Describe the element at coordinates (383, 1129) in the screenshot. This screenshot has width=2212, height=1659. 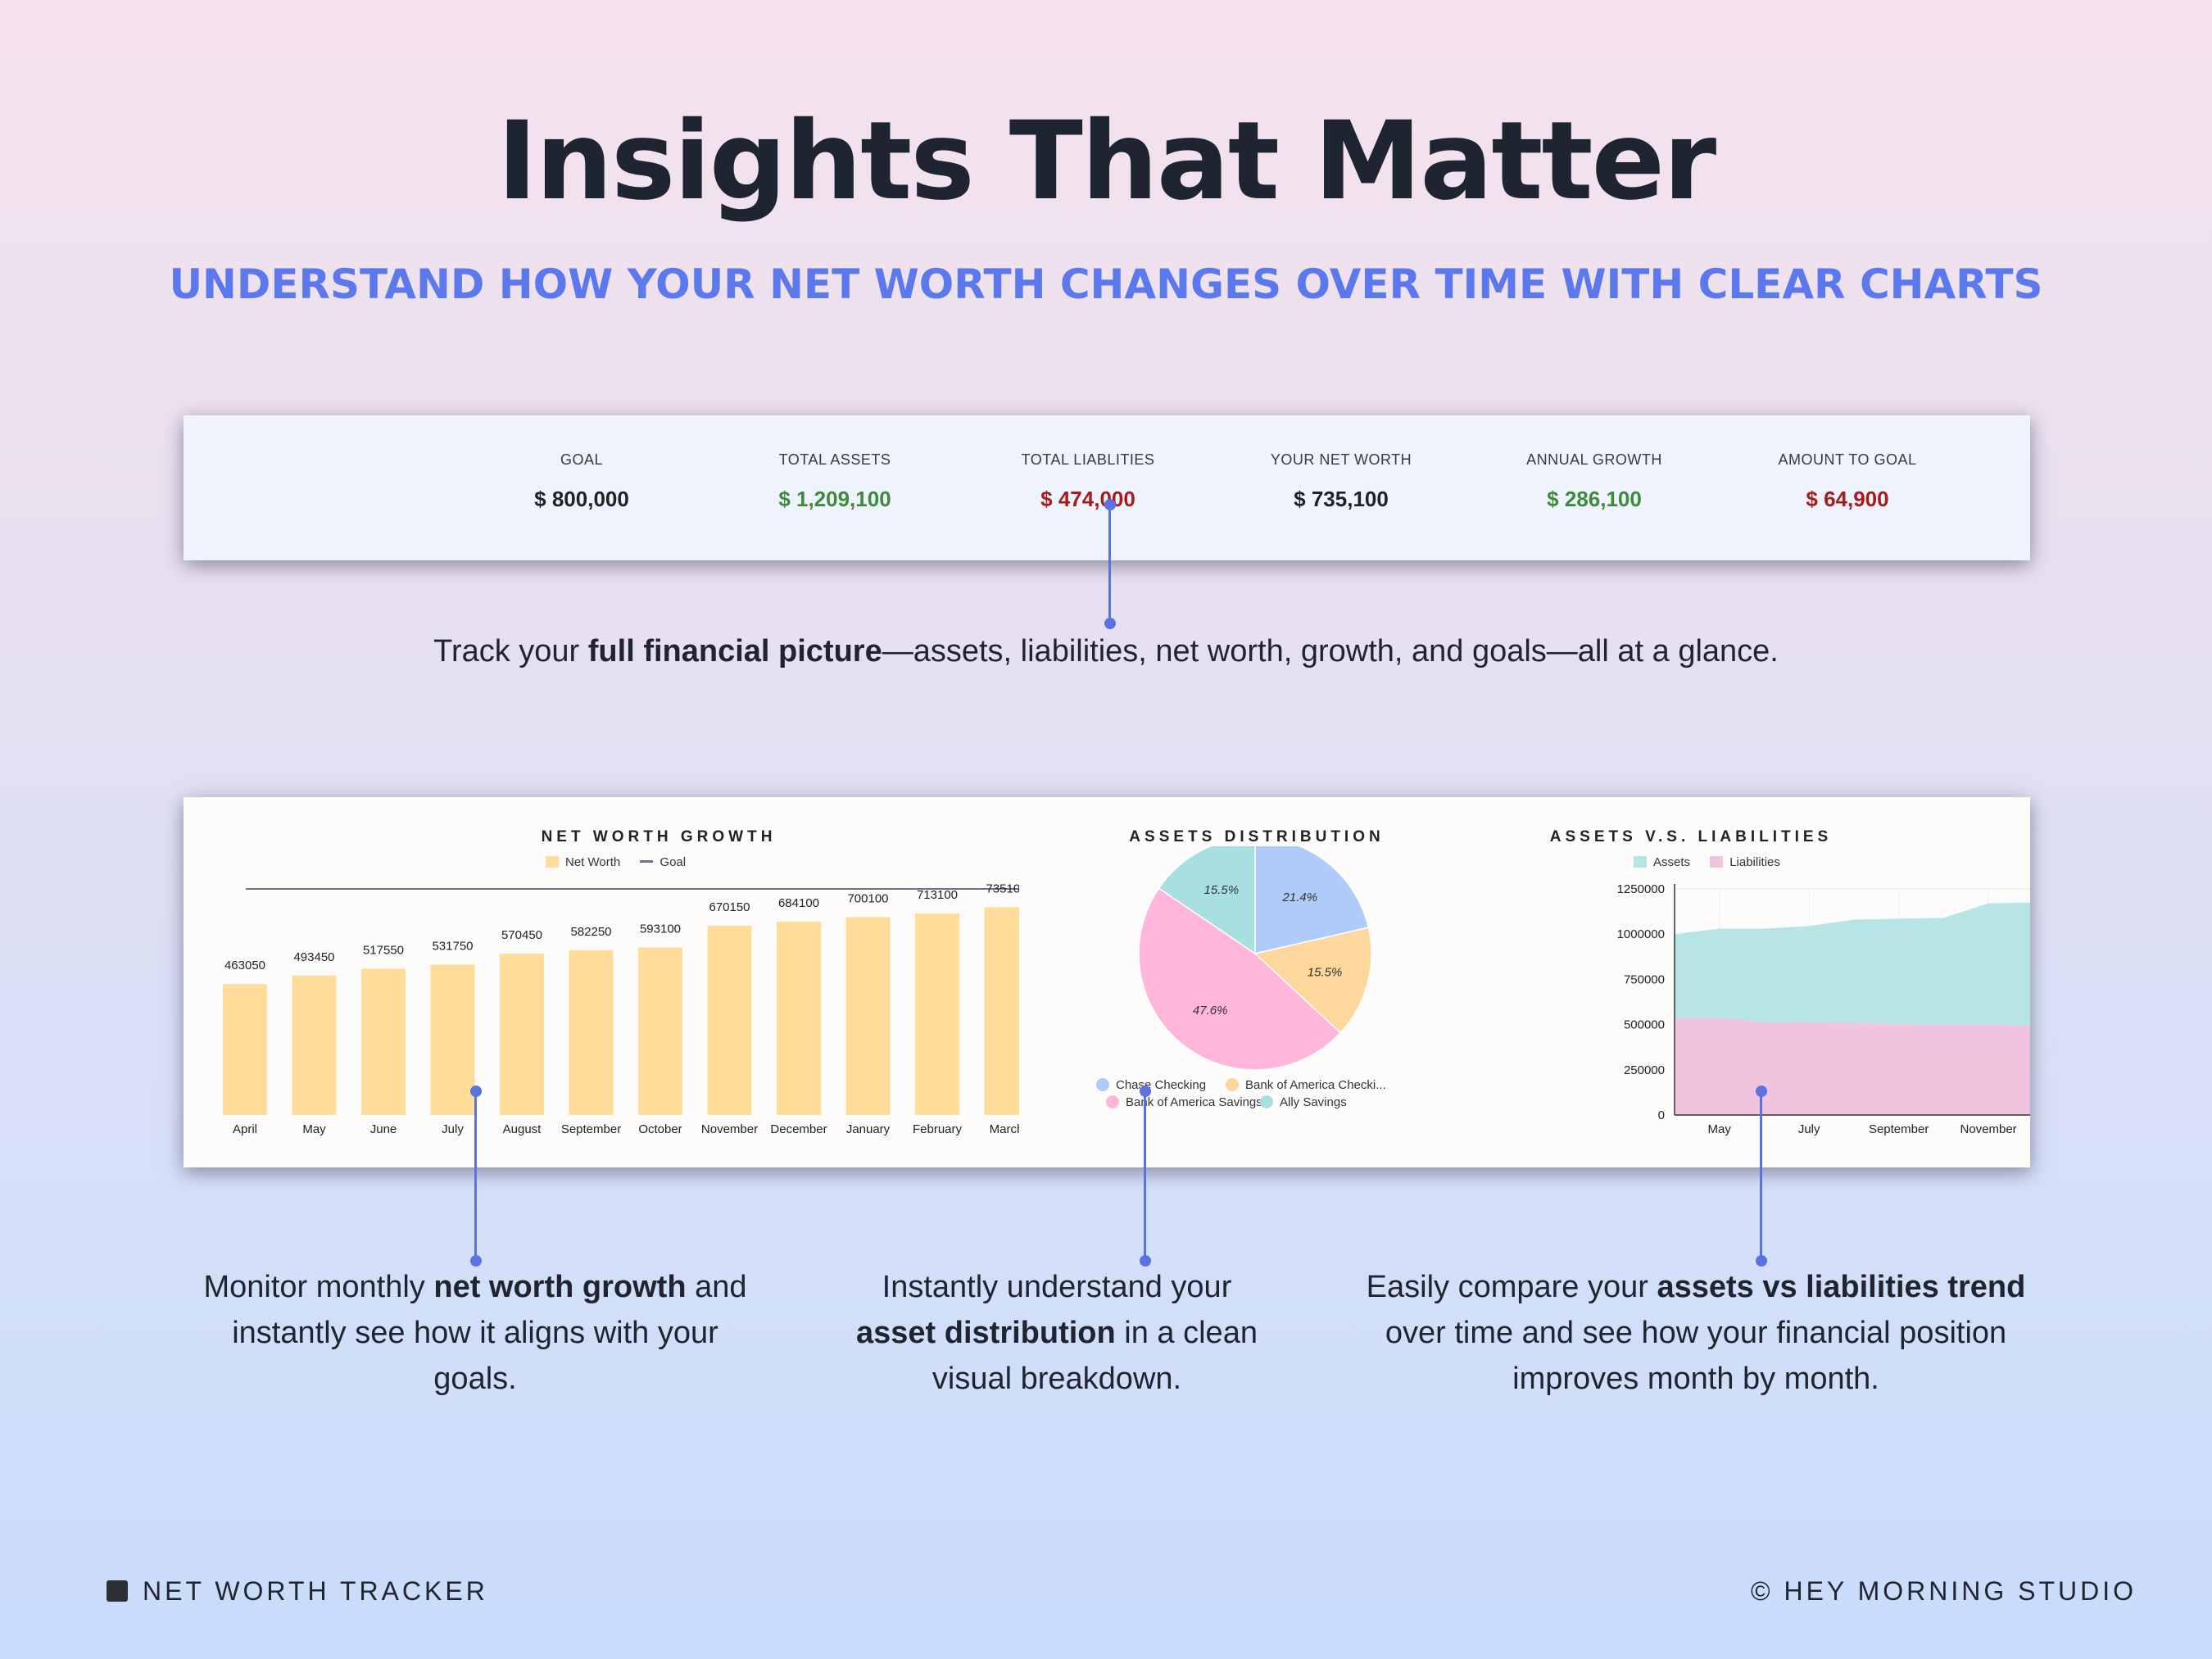
I see `x-tick-label: June` at that location.